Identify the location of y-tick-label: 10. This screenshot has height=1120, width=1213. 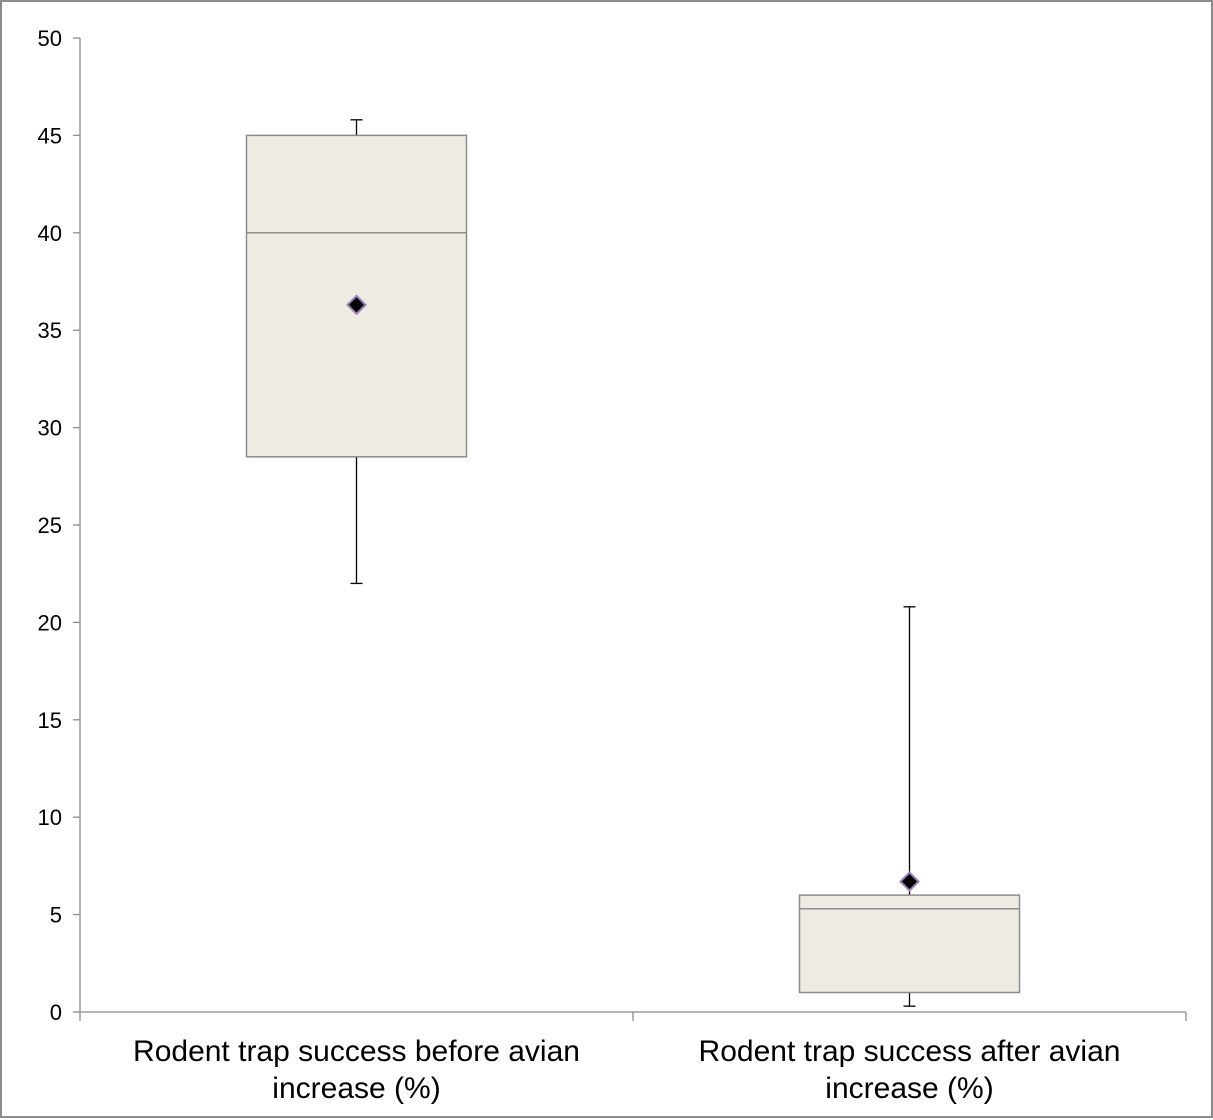
(50, 817).